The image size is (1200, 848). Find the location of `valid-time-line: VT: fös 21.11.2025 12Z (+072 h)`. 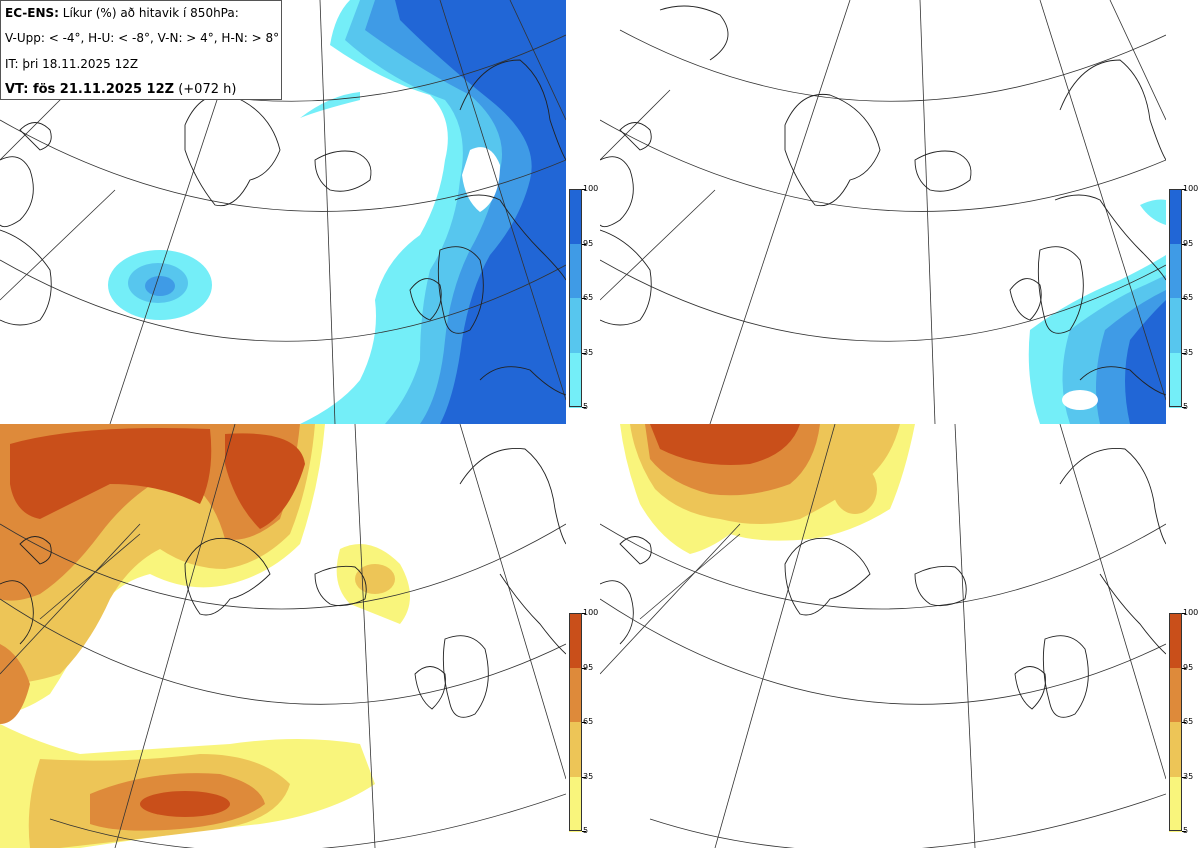

valid-time-line: VT: fös 21.11.2025 12Z (+072 h) is located at coordinates (120, 89).